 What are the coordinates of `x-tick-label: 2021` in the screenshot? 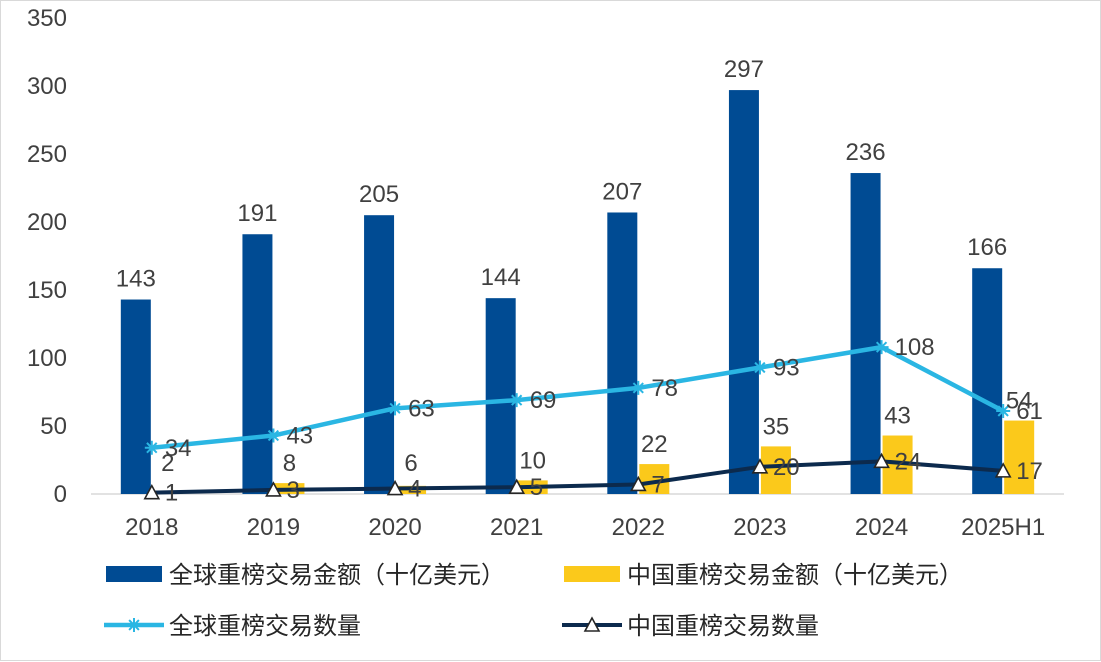 It's located at (516, 527).